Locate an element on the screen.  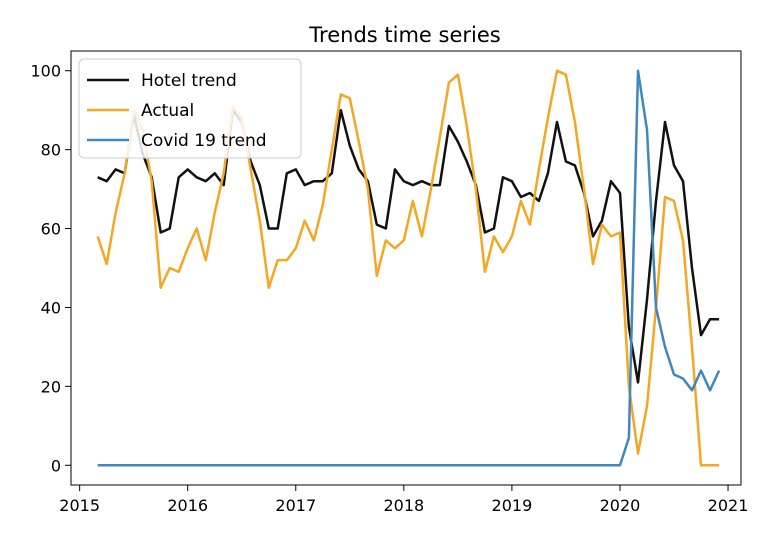
y-tick-label: 100 is located at coordinates (45, 71).